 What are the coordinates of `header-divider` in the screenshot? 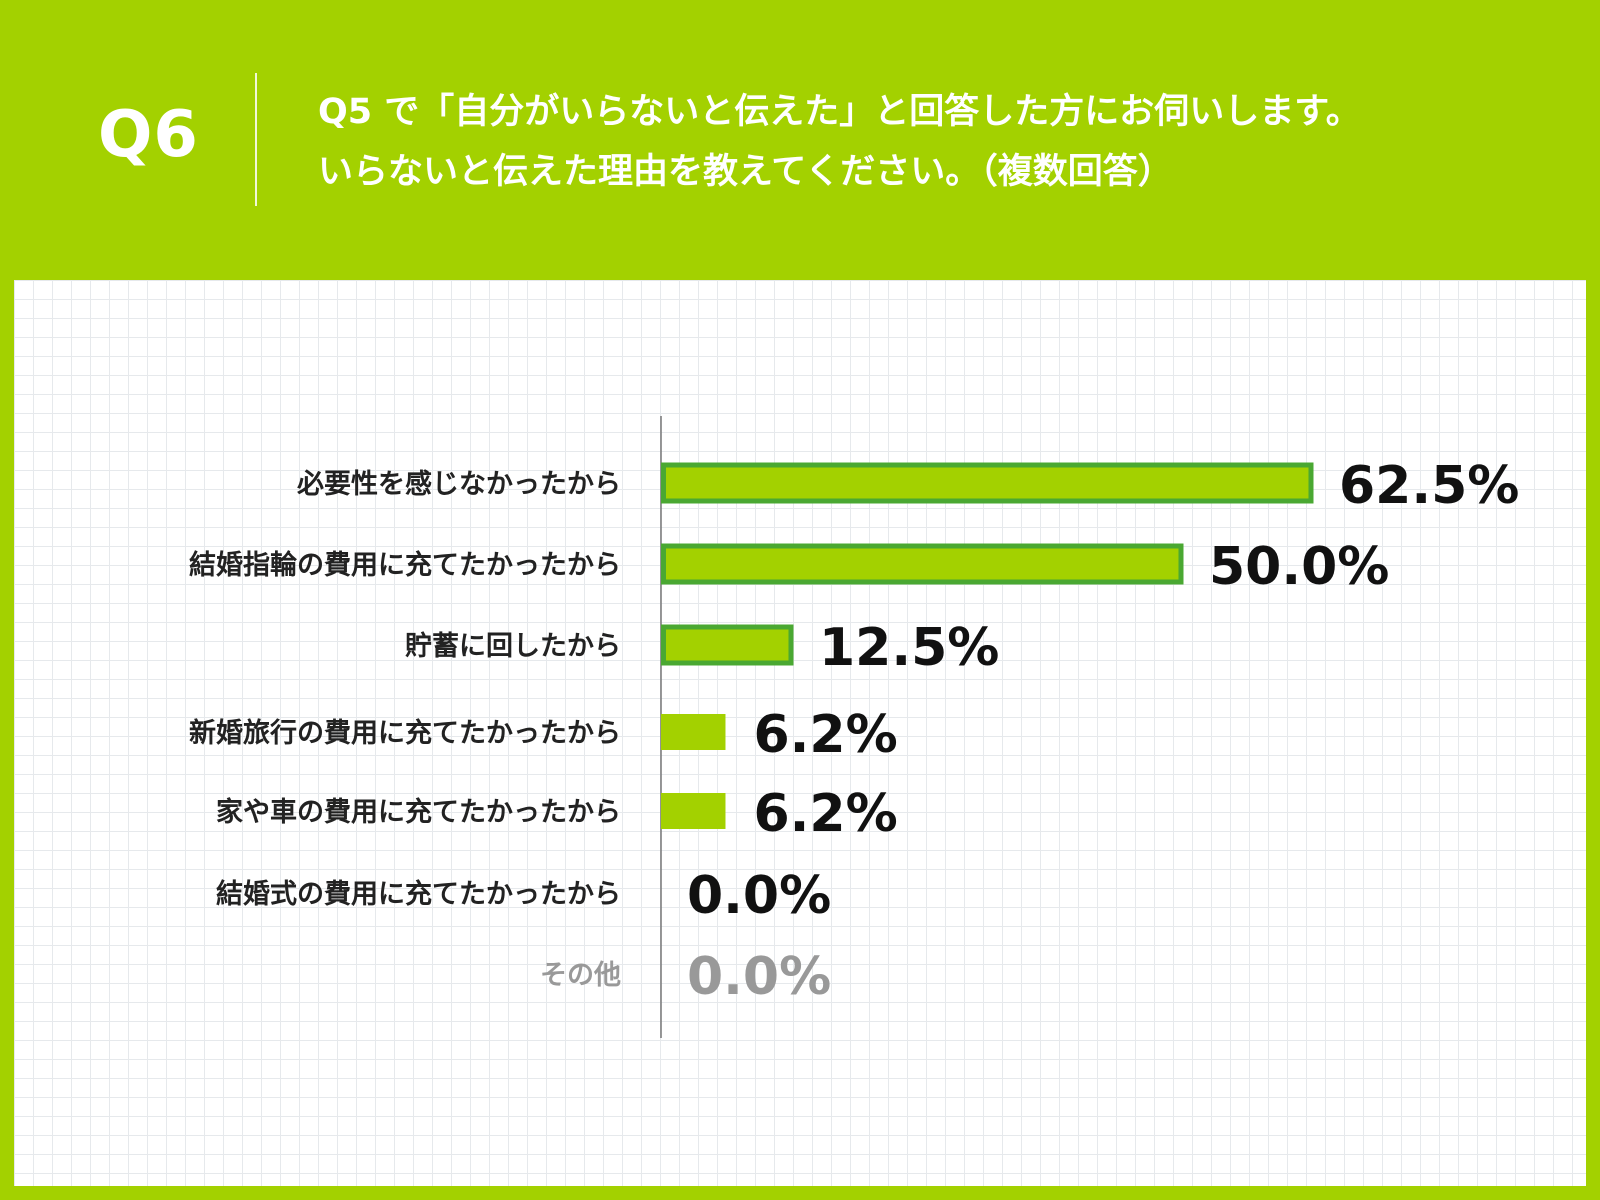 It's located at (256, 139).